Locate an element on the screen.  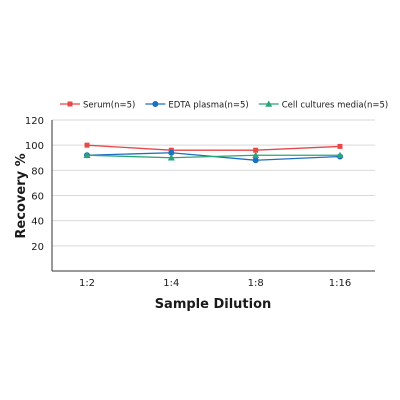
y-tick-label: 120 is located at coordinates (34, 121).